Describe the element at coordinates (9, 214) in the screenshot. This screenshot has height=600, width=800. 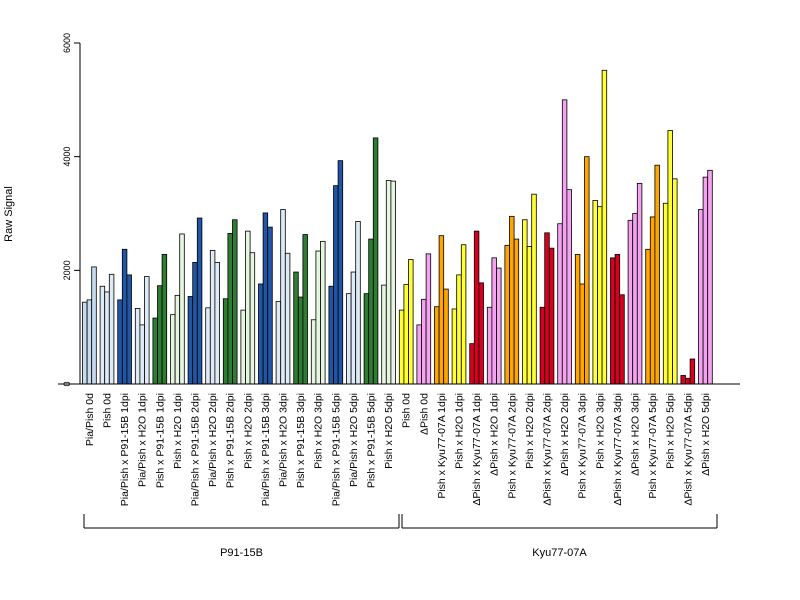
I see `y-axis-title: Raw Signal` at that location.